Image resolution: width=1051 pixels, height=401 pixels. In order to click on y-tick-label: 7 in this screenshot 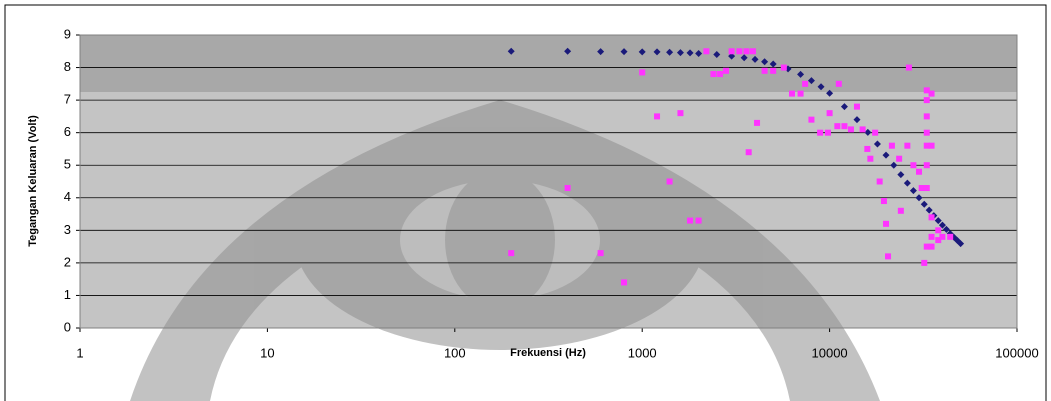, I will do `click(67, 99)`.